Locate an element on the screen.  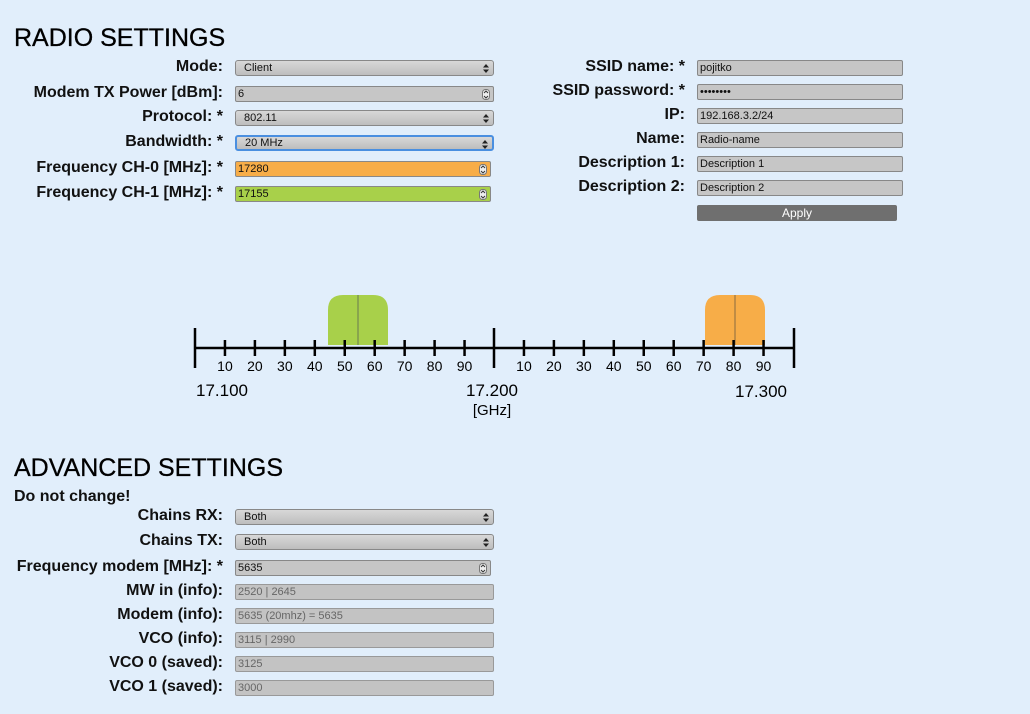
field-label: SSID name: * is located at coordinates (635, 67).